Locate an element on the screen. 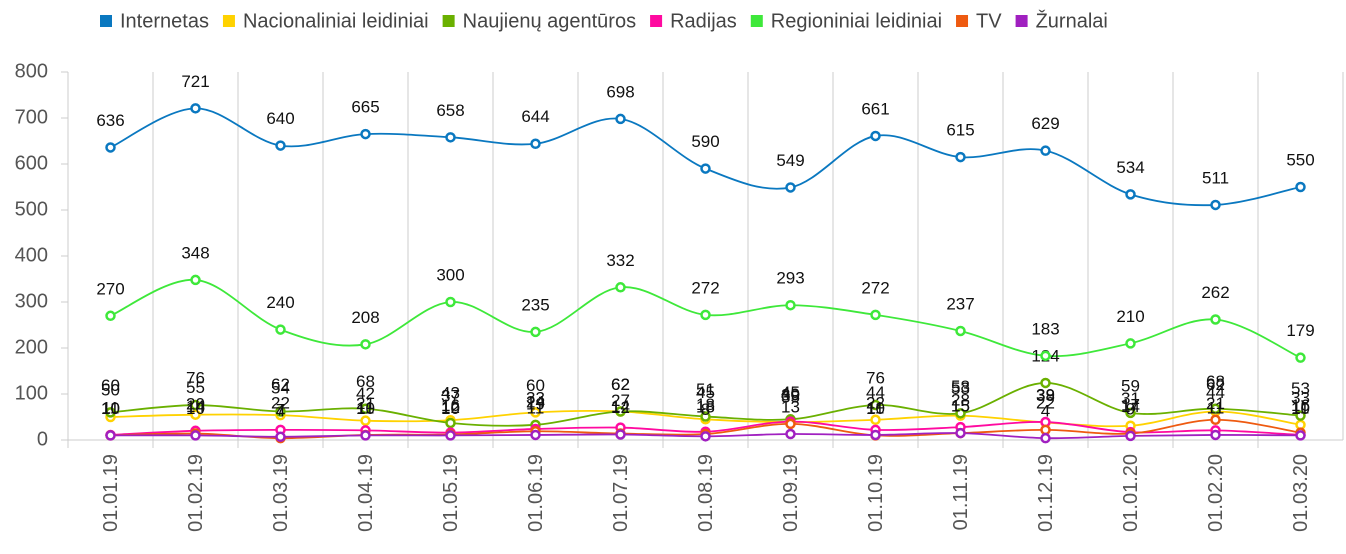  data-label: 42 is located at coordinates (365, 393).